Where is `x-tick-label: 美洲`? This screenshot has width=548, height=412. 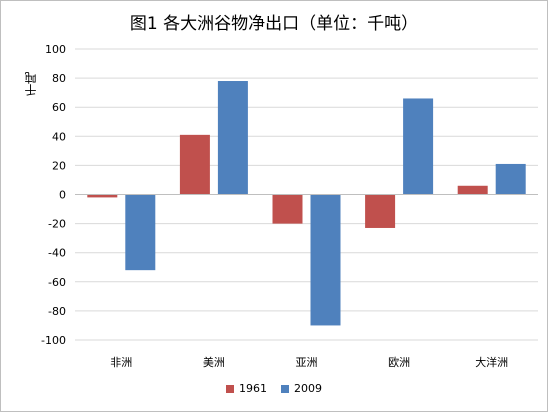 x-tick-label: 美洲 is located at coordinates (214, 362).